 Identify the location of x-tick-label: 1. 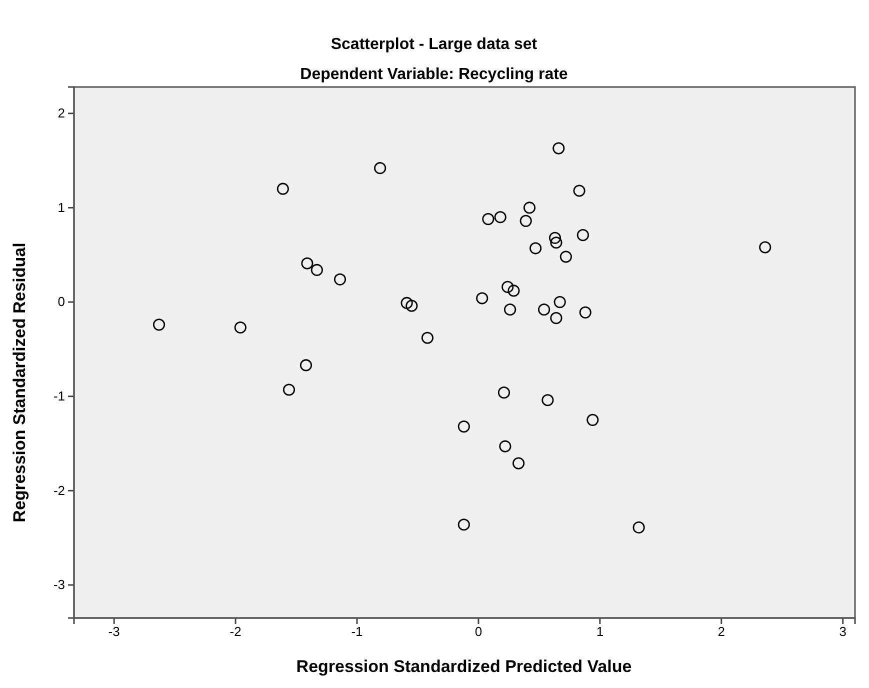
(600, 632).